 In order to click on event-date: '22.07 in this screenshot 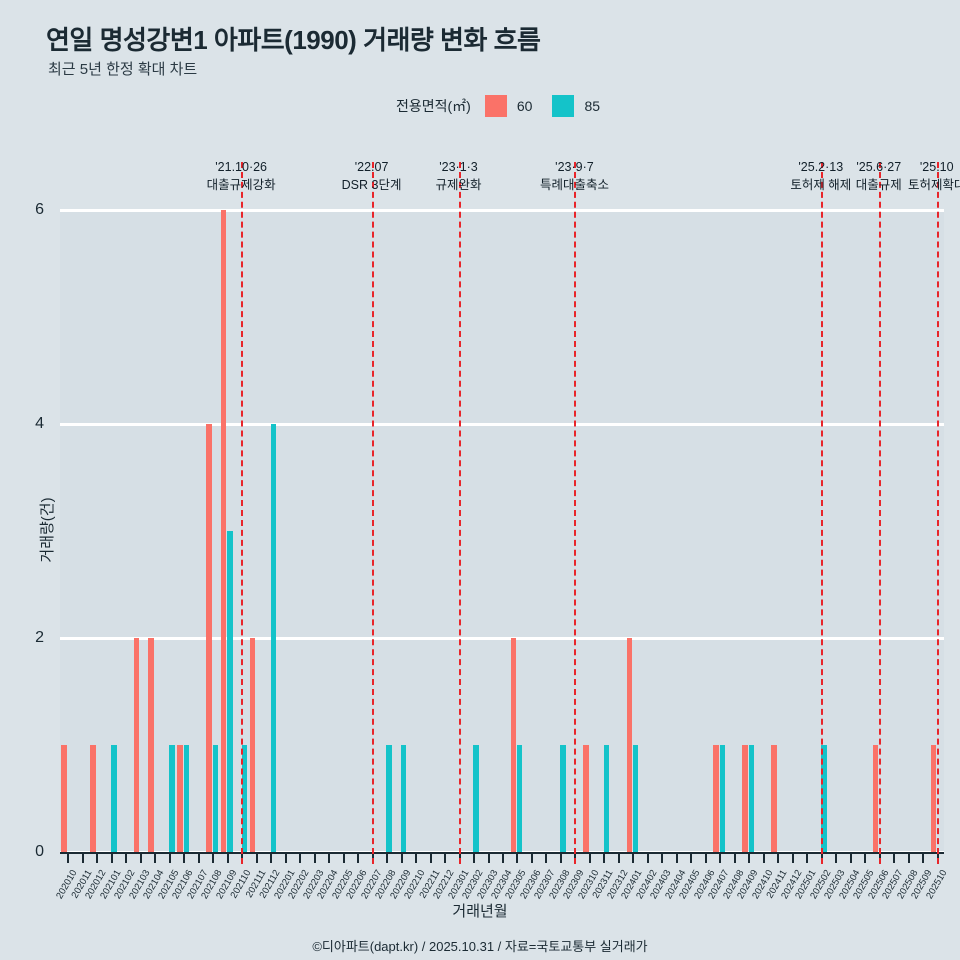, I will do `click(371, 167)`.